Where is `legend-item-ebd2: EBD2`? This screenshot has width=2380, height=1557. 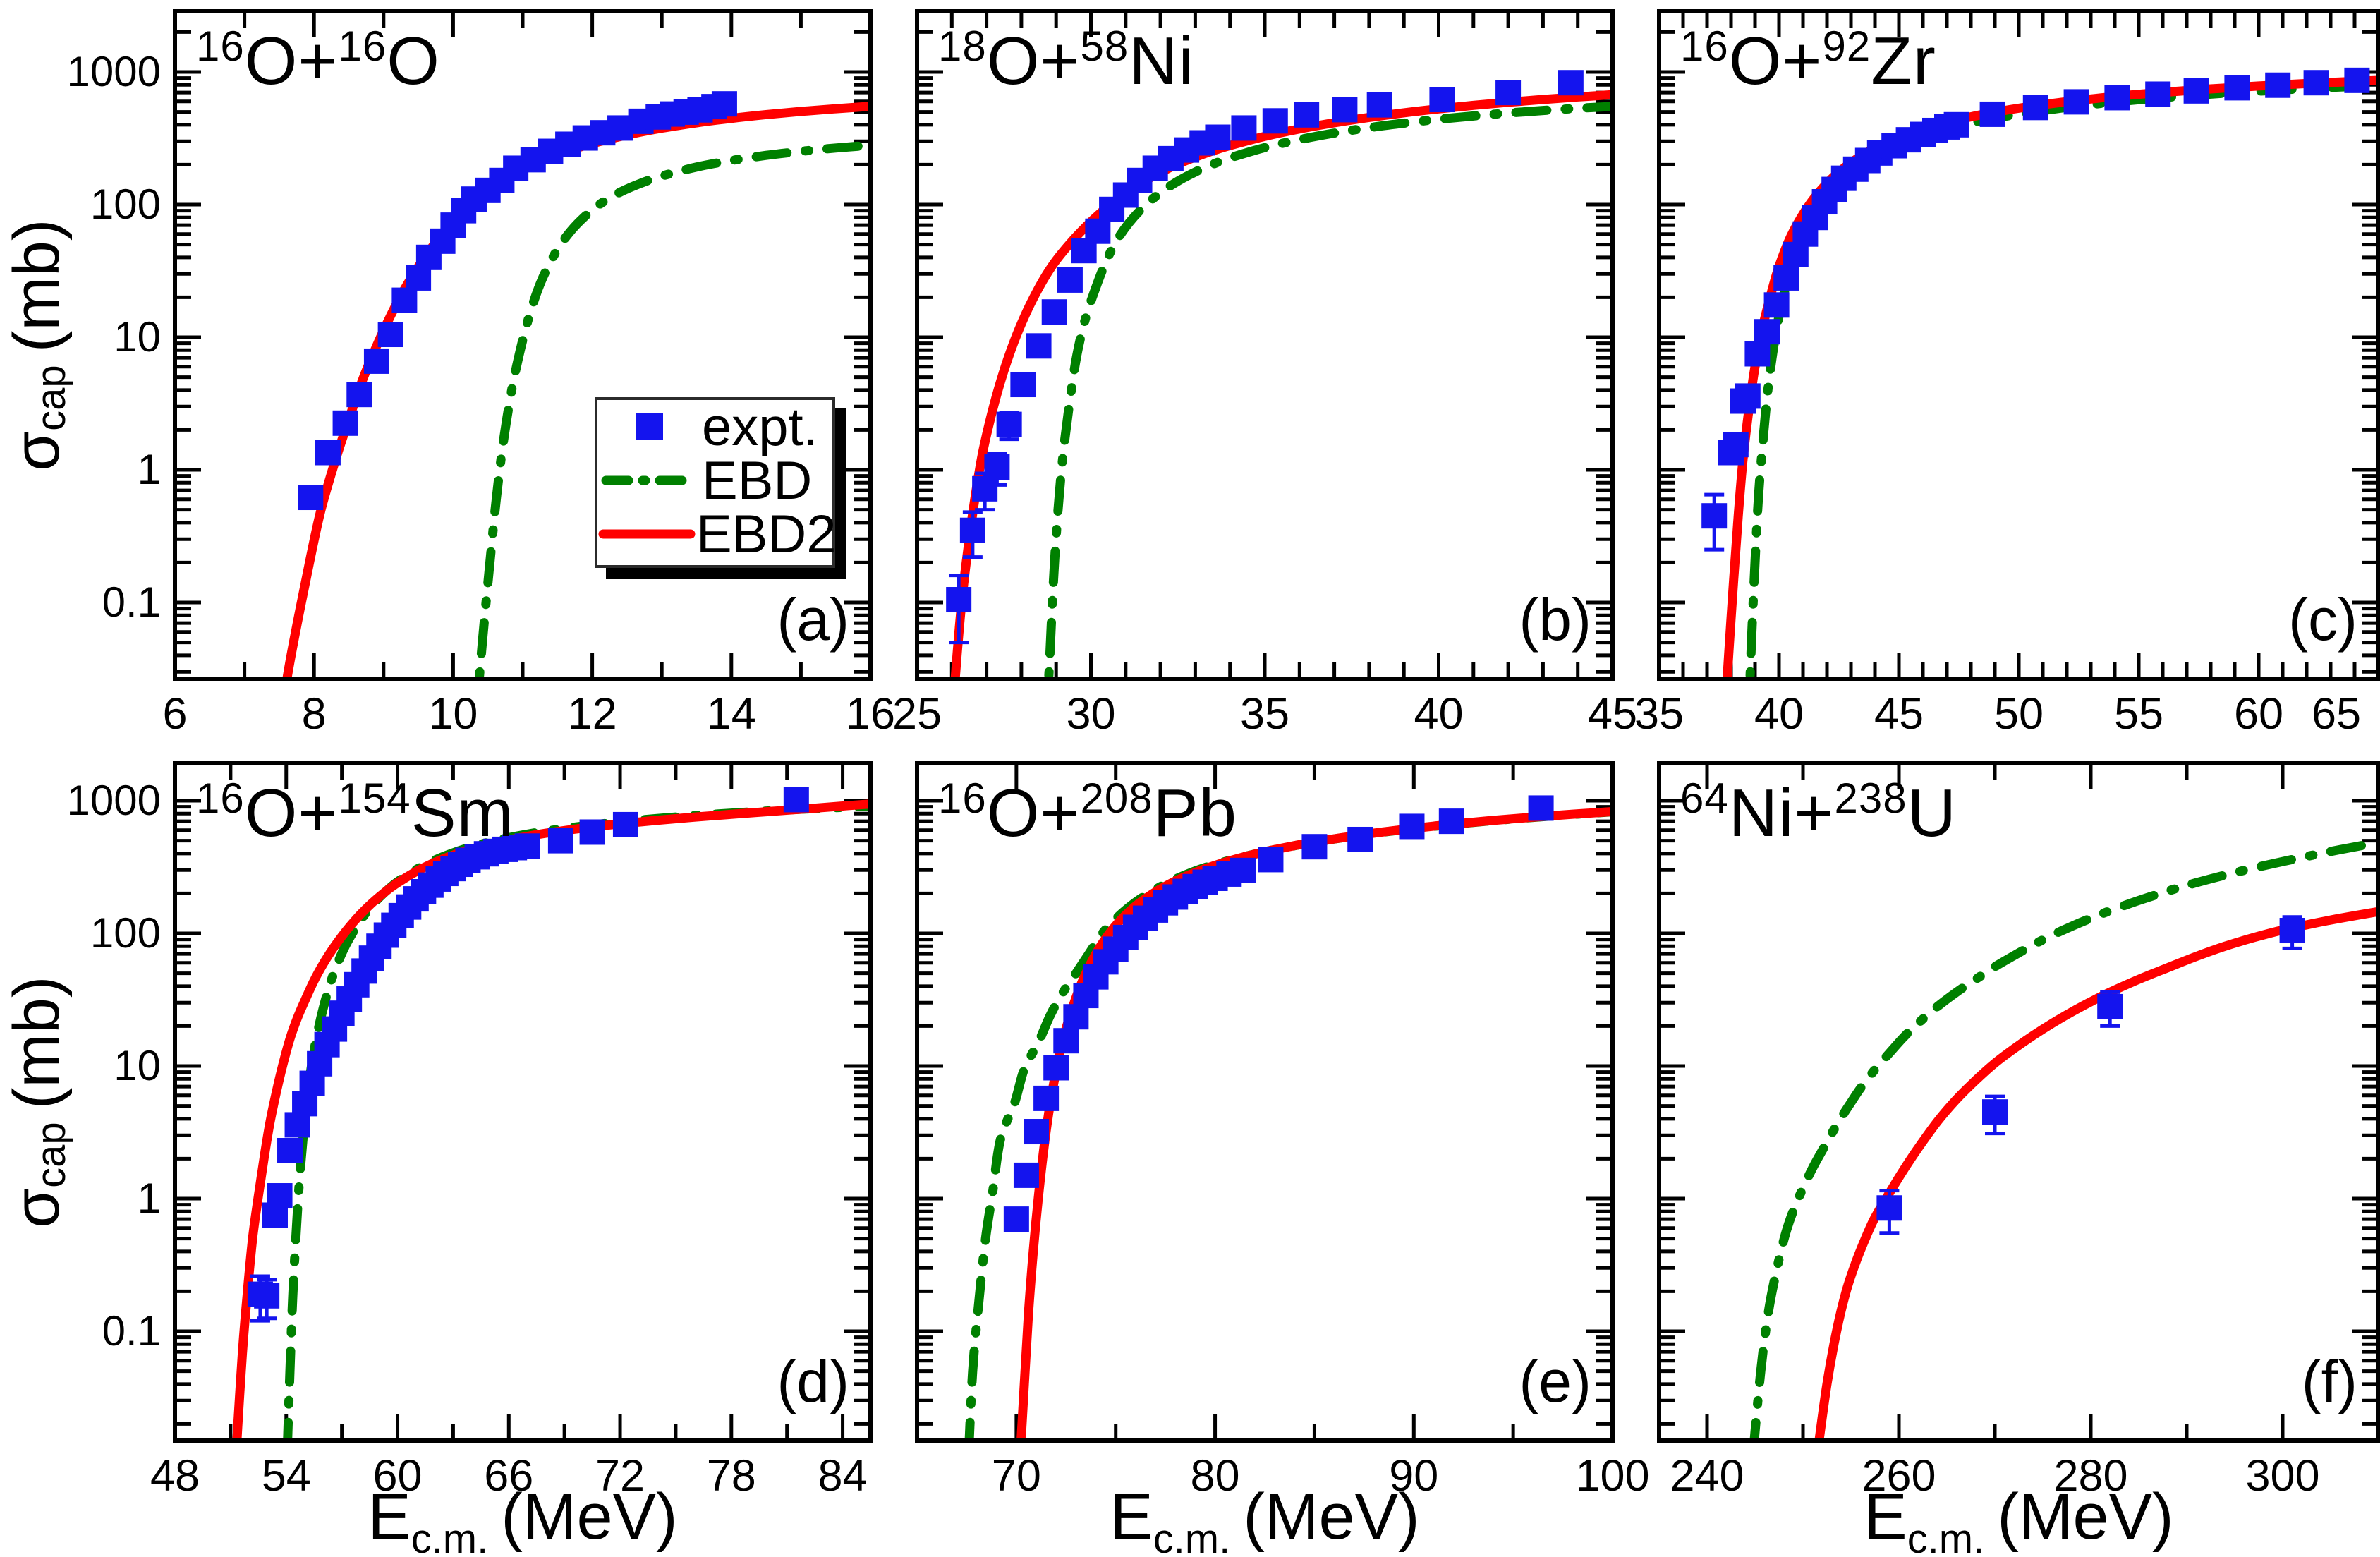 legend-item-ebd2: EBD2 is located at coordinates (717, 534).